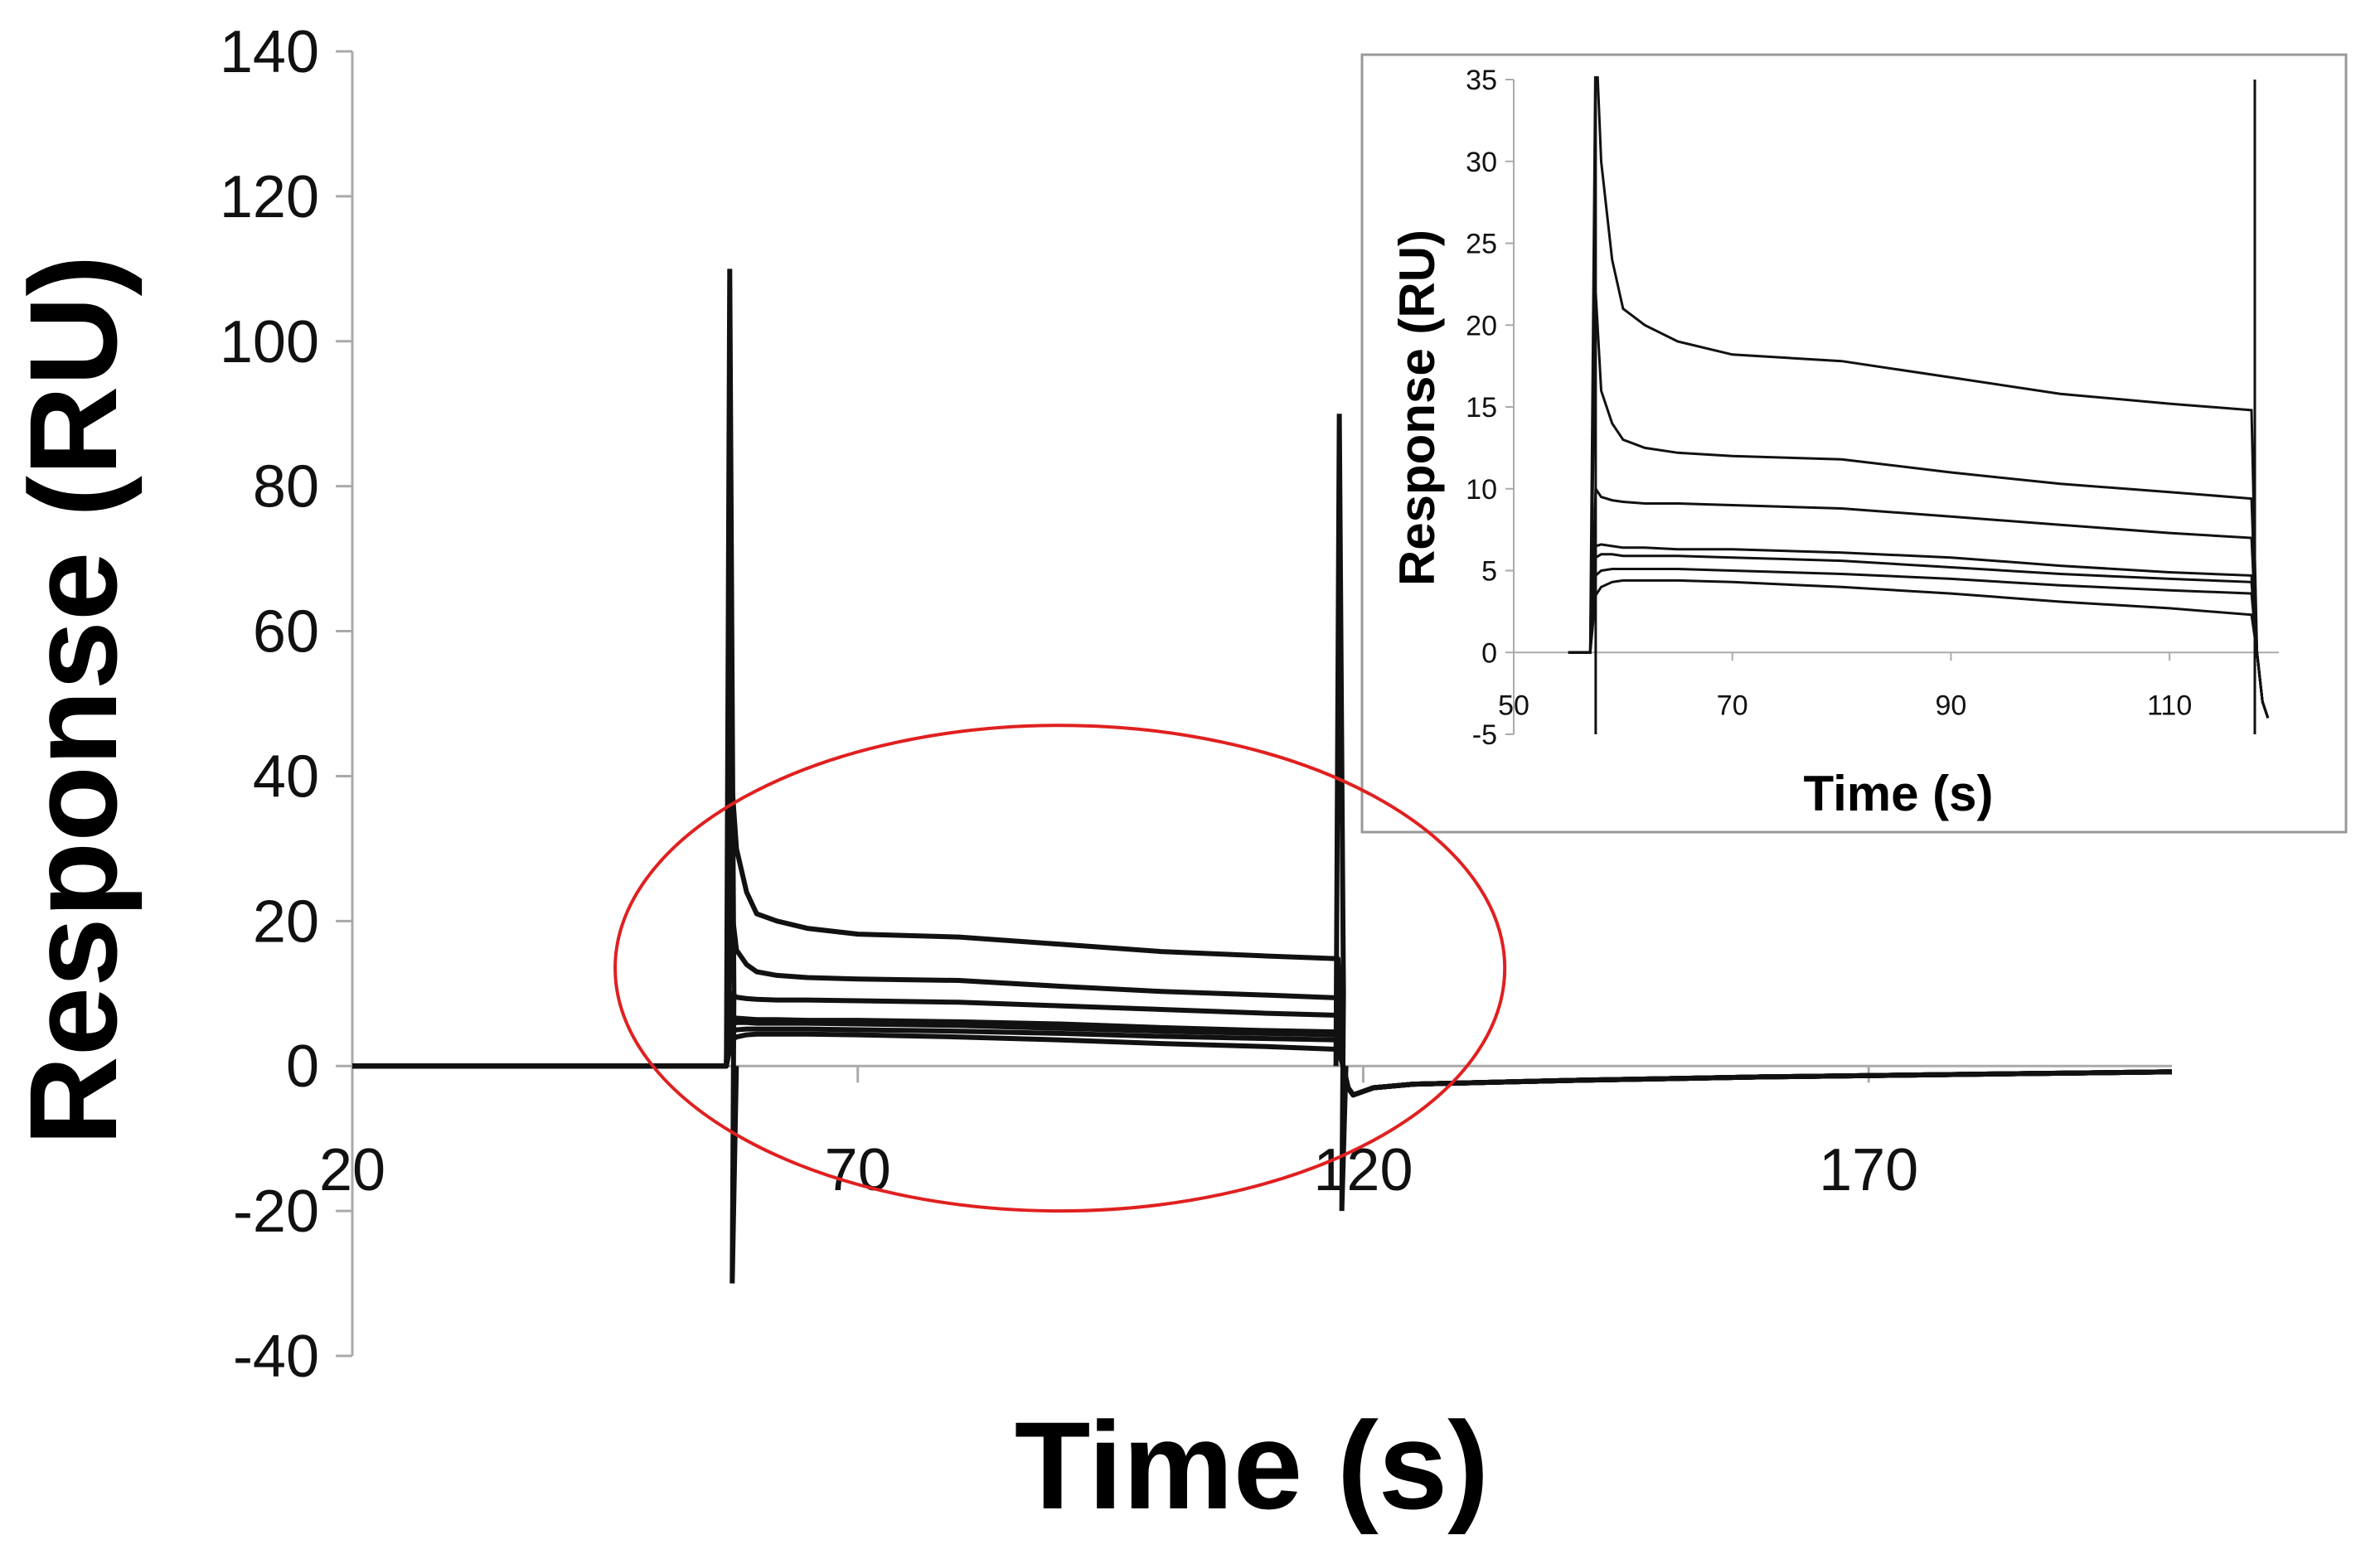 Image resolution: width=2380 pixels, height=1549 pixels. I want to click on main-y-axis-title: Response (RU), so click(73, 699).